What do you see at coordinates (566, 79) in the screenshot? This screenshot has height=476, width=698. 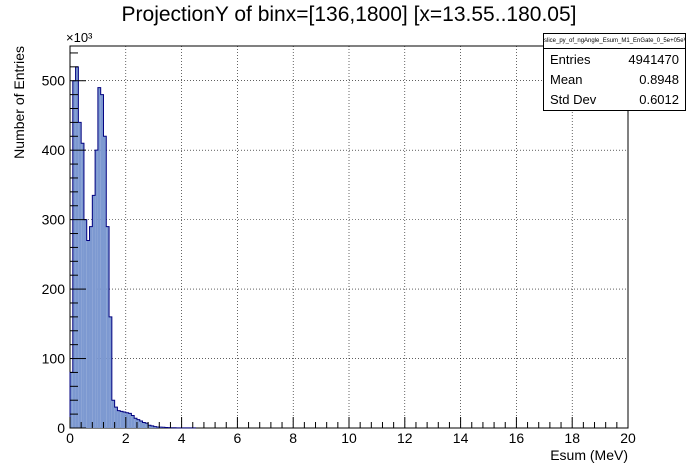 I see `stats-label: Mean` at bounding box center [566, 79].